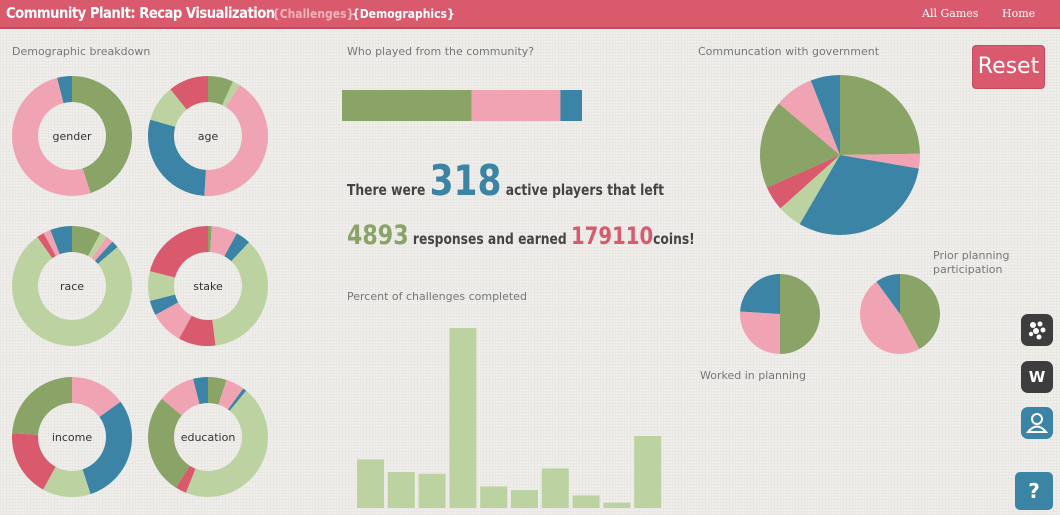 The width and height of the screenshot is (1060, 515). I want to click on who-played-title: Who played from the community?, so click(441, 51).